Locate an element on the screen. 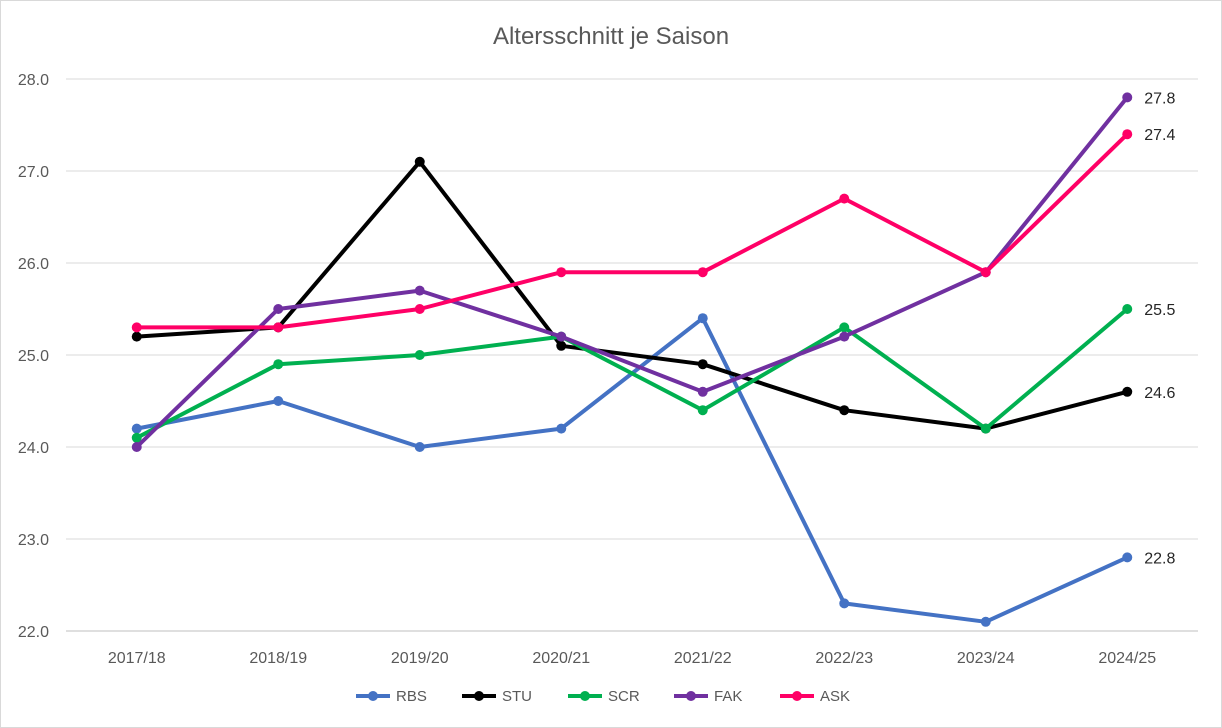 This screenshot has width=1222, height=728. x-tick-label: 2018/19 is located at coordinates (278, 658).